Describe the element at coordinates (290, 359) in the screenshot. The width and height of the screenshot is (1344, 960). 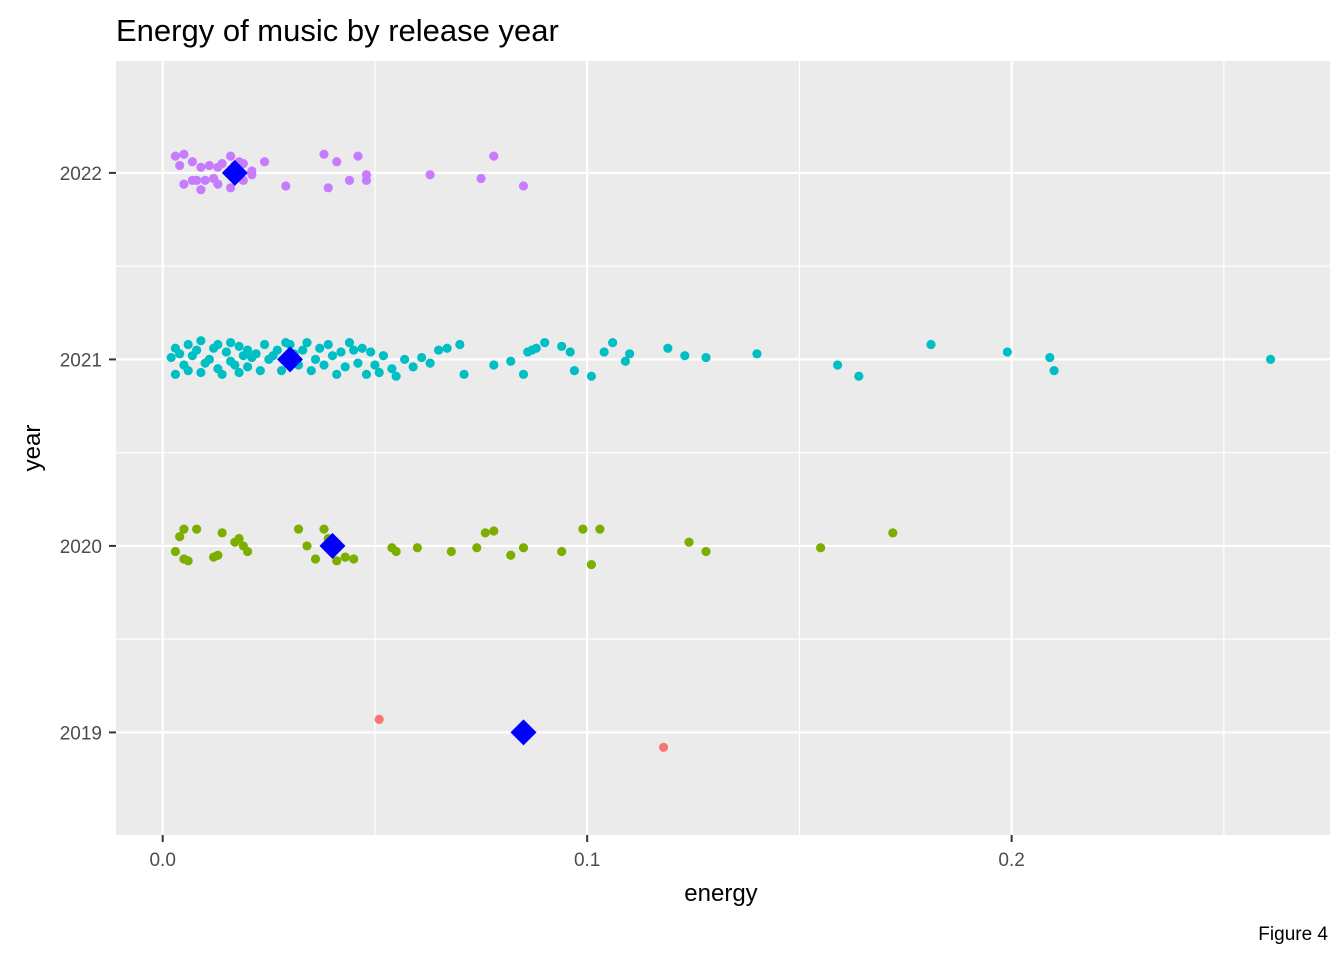
I see `mean-marker-2021` at that location.